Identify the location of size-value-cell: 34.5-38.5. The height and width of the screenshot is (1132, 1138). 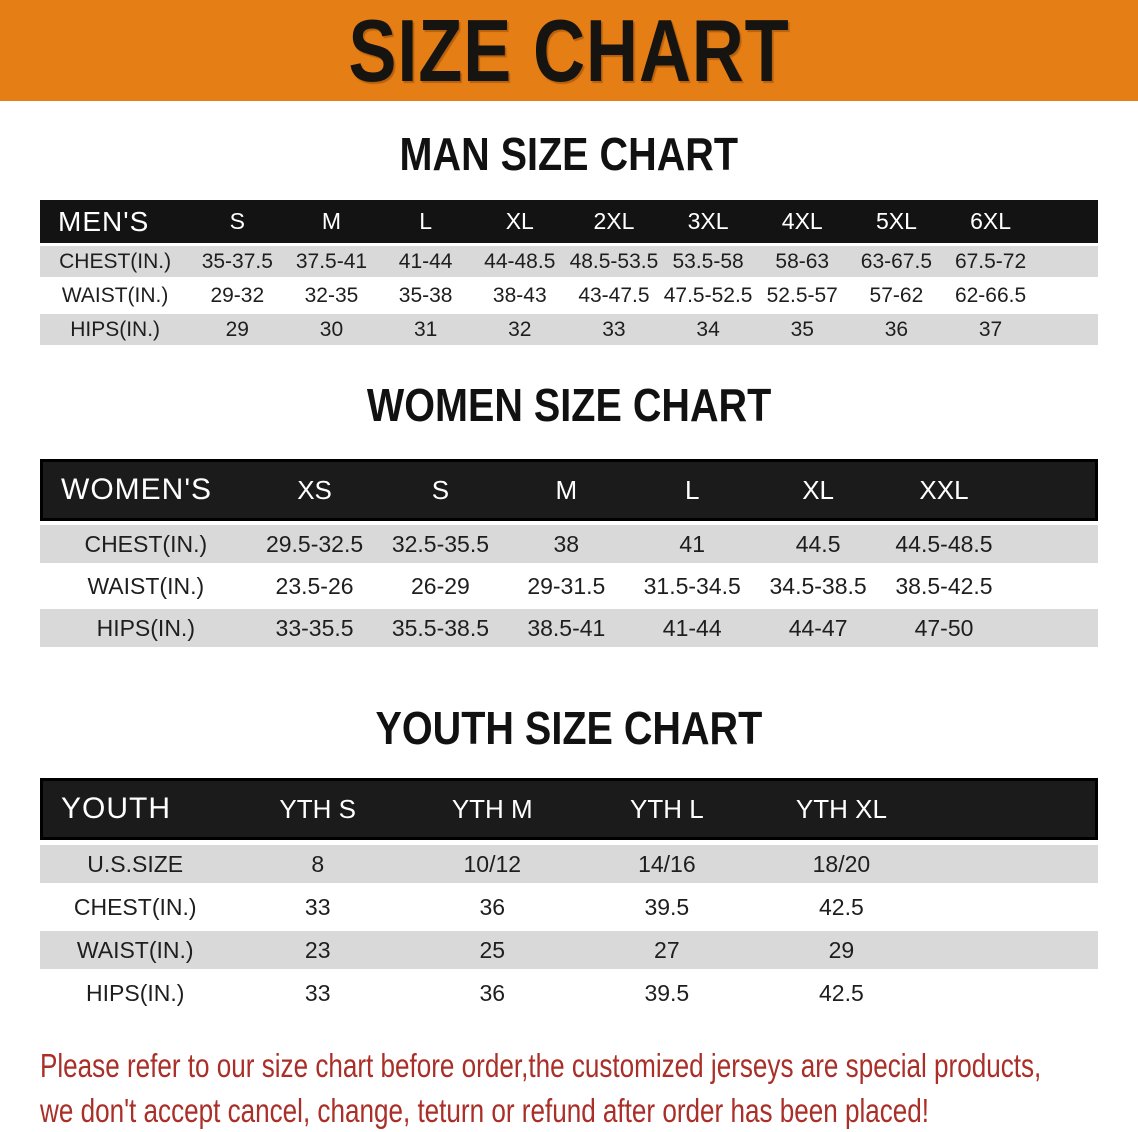
(818, 586).